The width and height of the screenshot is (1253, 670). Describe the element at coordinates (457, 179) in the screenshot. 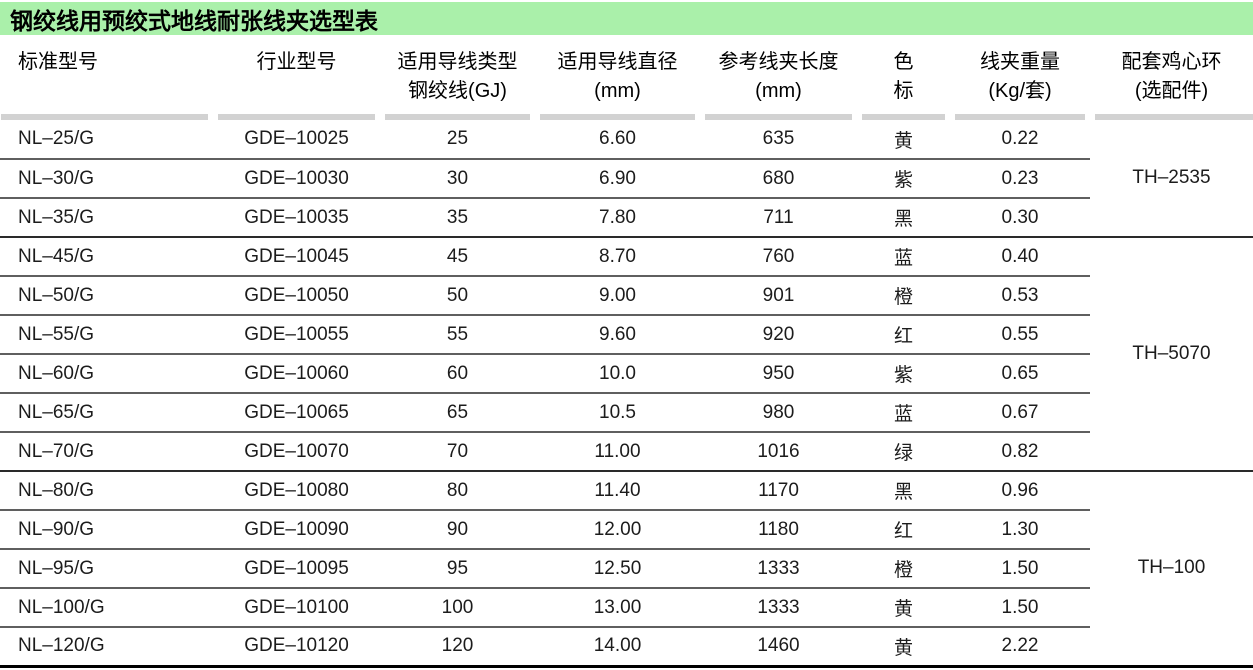

I see `cell-conductor-type: 30` at that location.